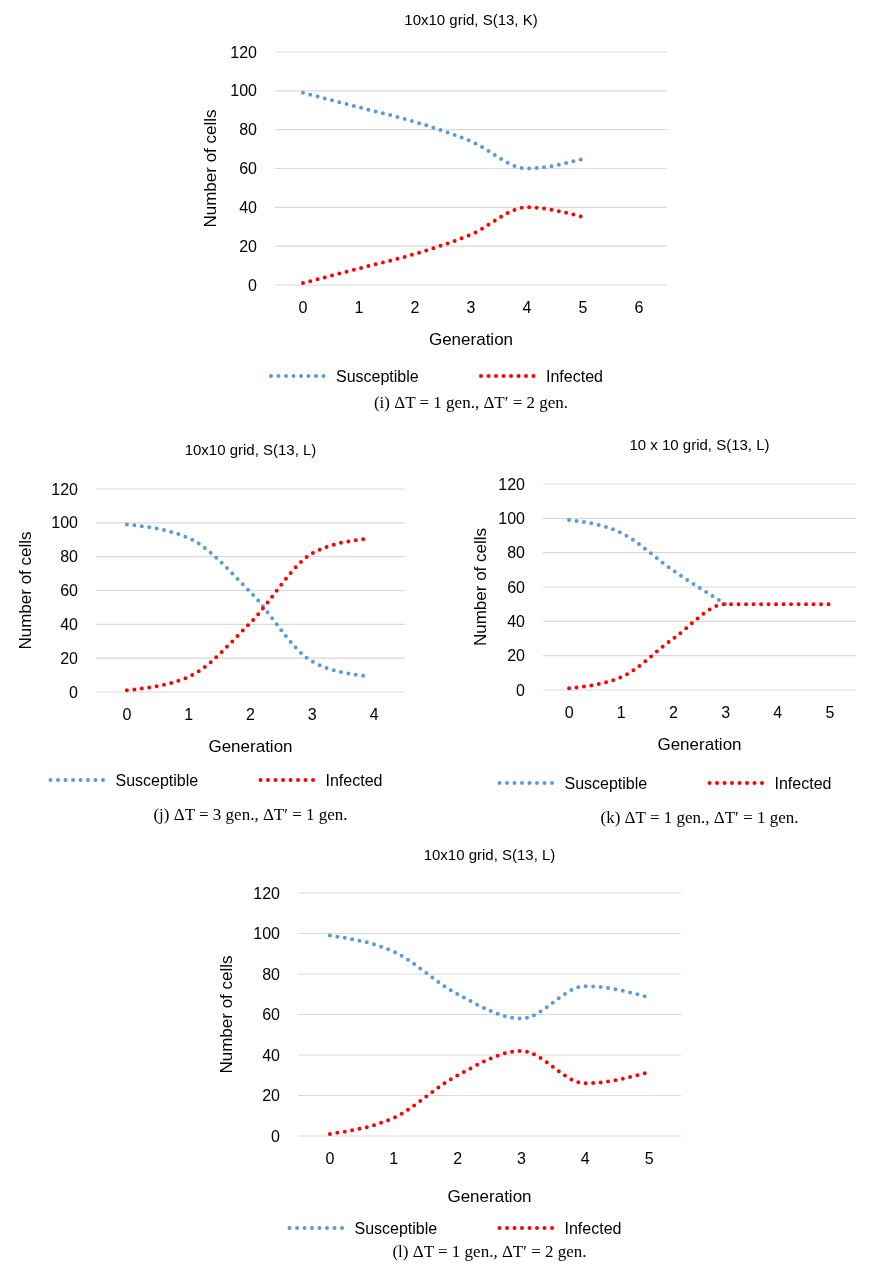 The height and width of the screenshot is (1273, 886). Describe the element at coordinates (699, 444) in the screenshot. I see `chart-title: 10 x 10 grid, S(13, L)` at that location.